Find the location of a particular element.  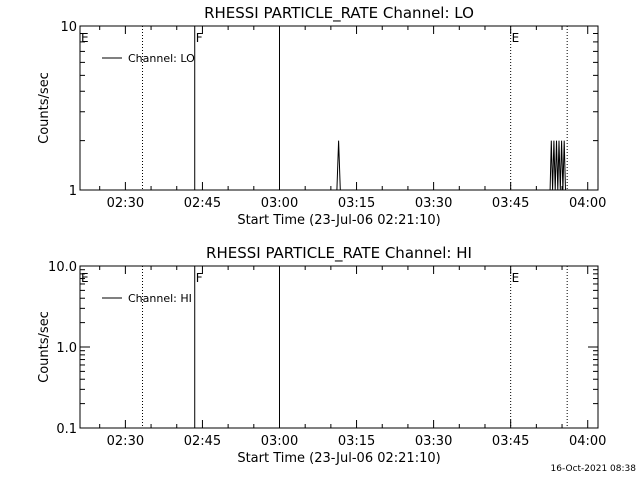

panel1-series-line is located at coordinates (451, 165).